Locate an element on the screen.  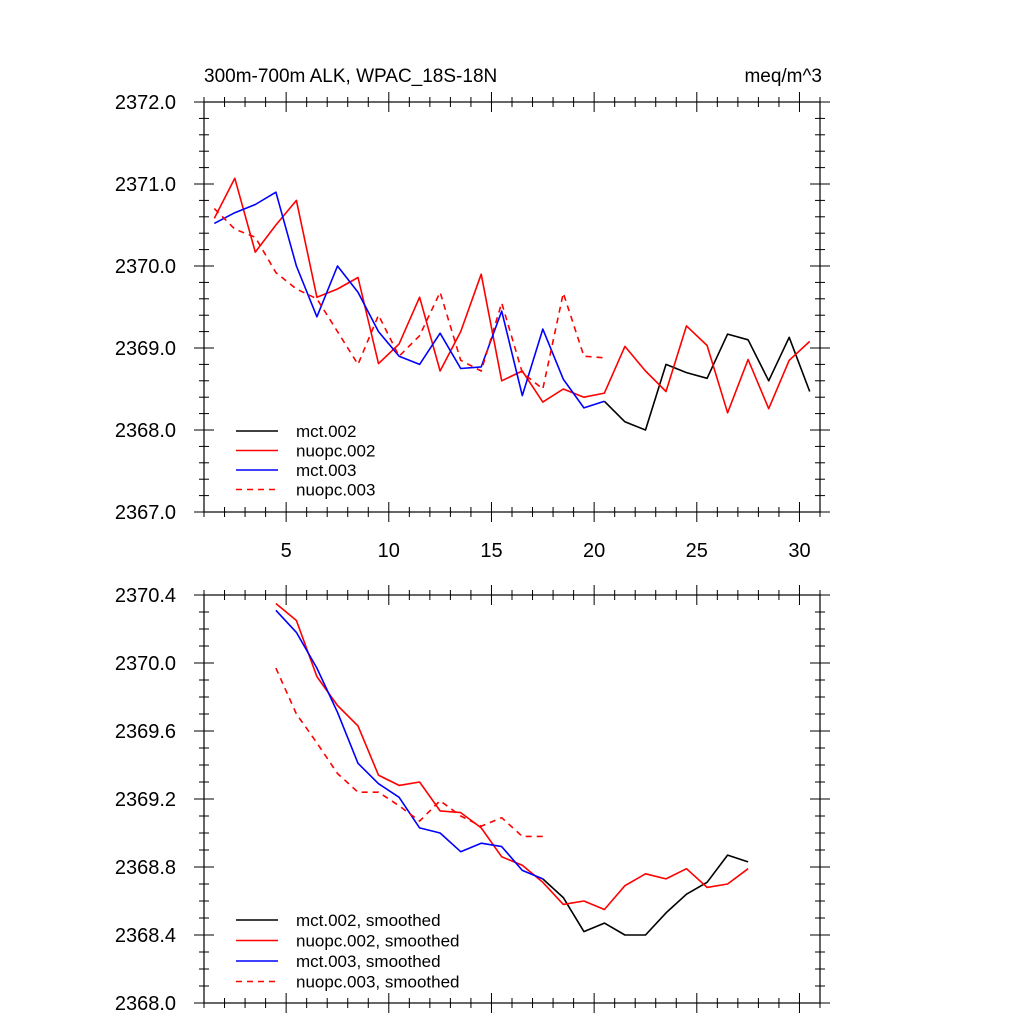
y-tick-label: 2372.0 is located at coordinates (145, 103).